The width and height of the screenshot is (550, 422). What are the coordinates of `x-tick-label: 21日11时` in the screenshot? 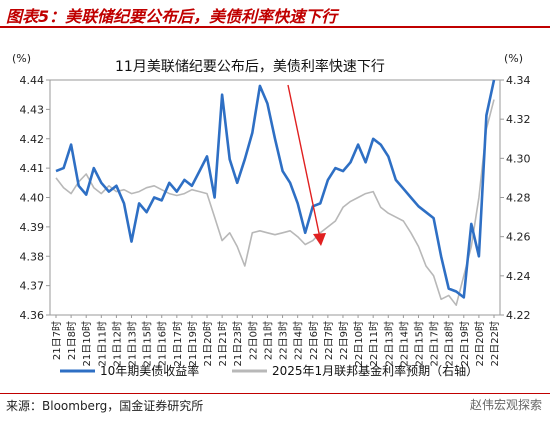 It's located at (102, 343).